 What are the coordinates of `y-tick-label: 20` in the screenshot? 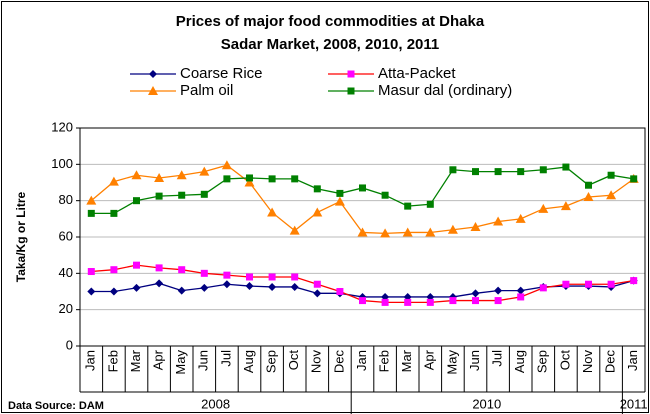 It's located at (66, 308).